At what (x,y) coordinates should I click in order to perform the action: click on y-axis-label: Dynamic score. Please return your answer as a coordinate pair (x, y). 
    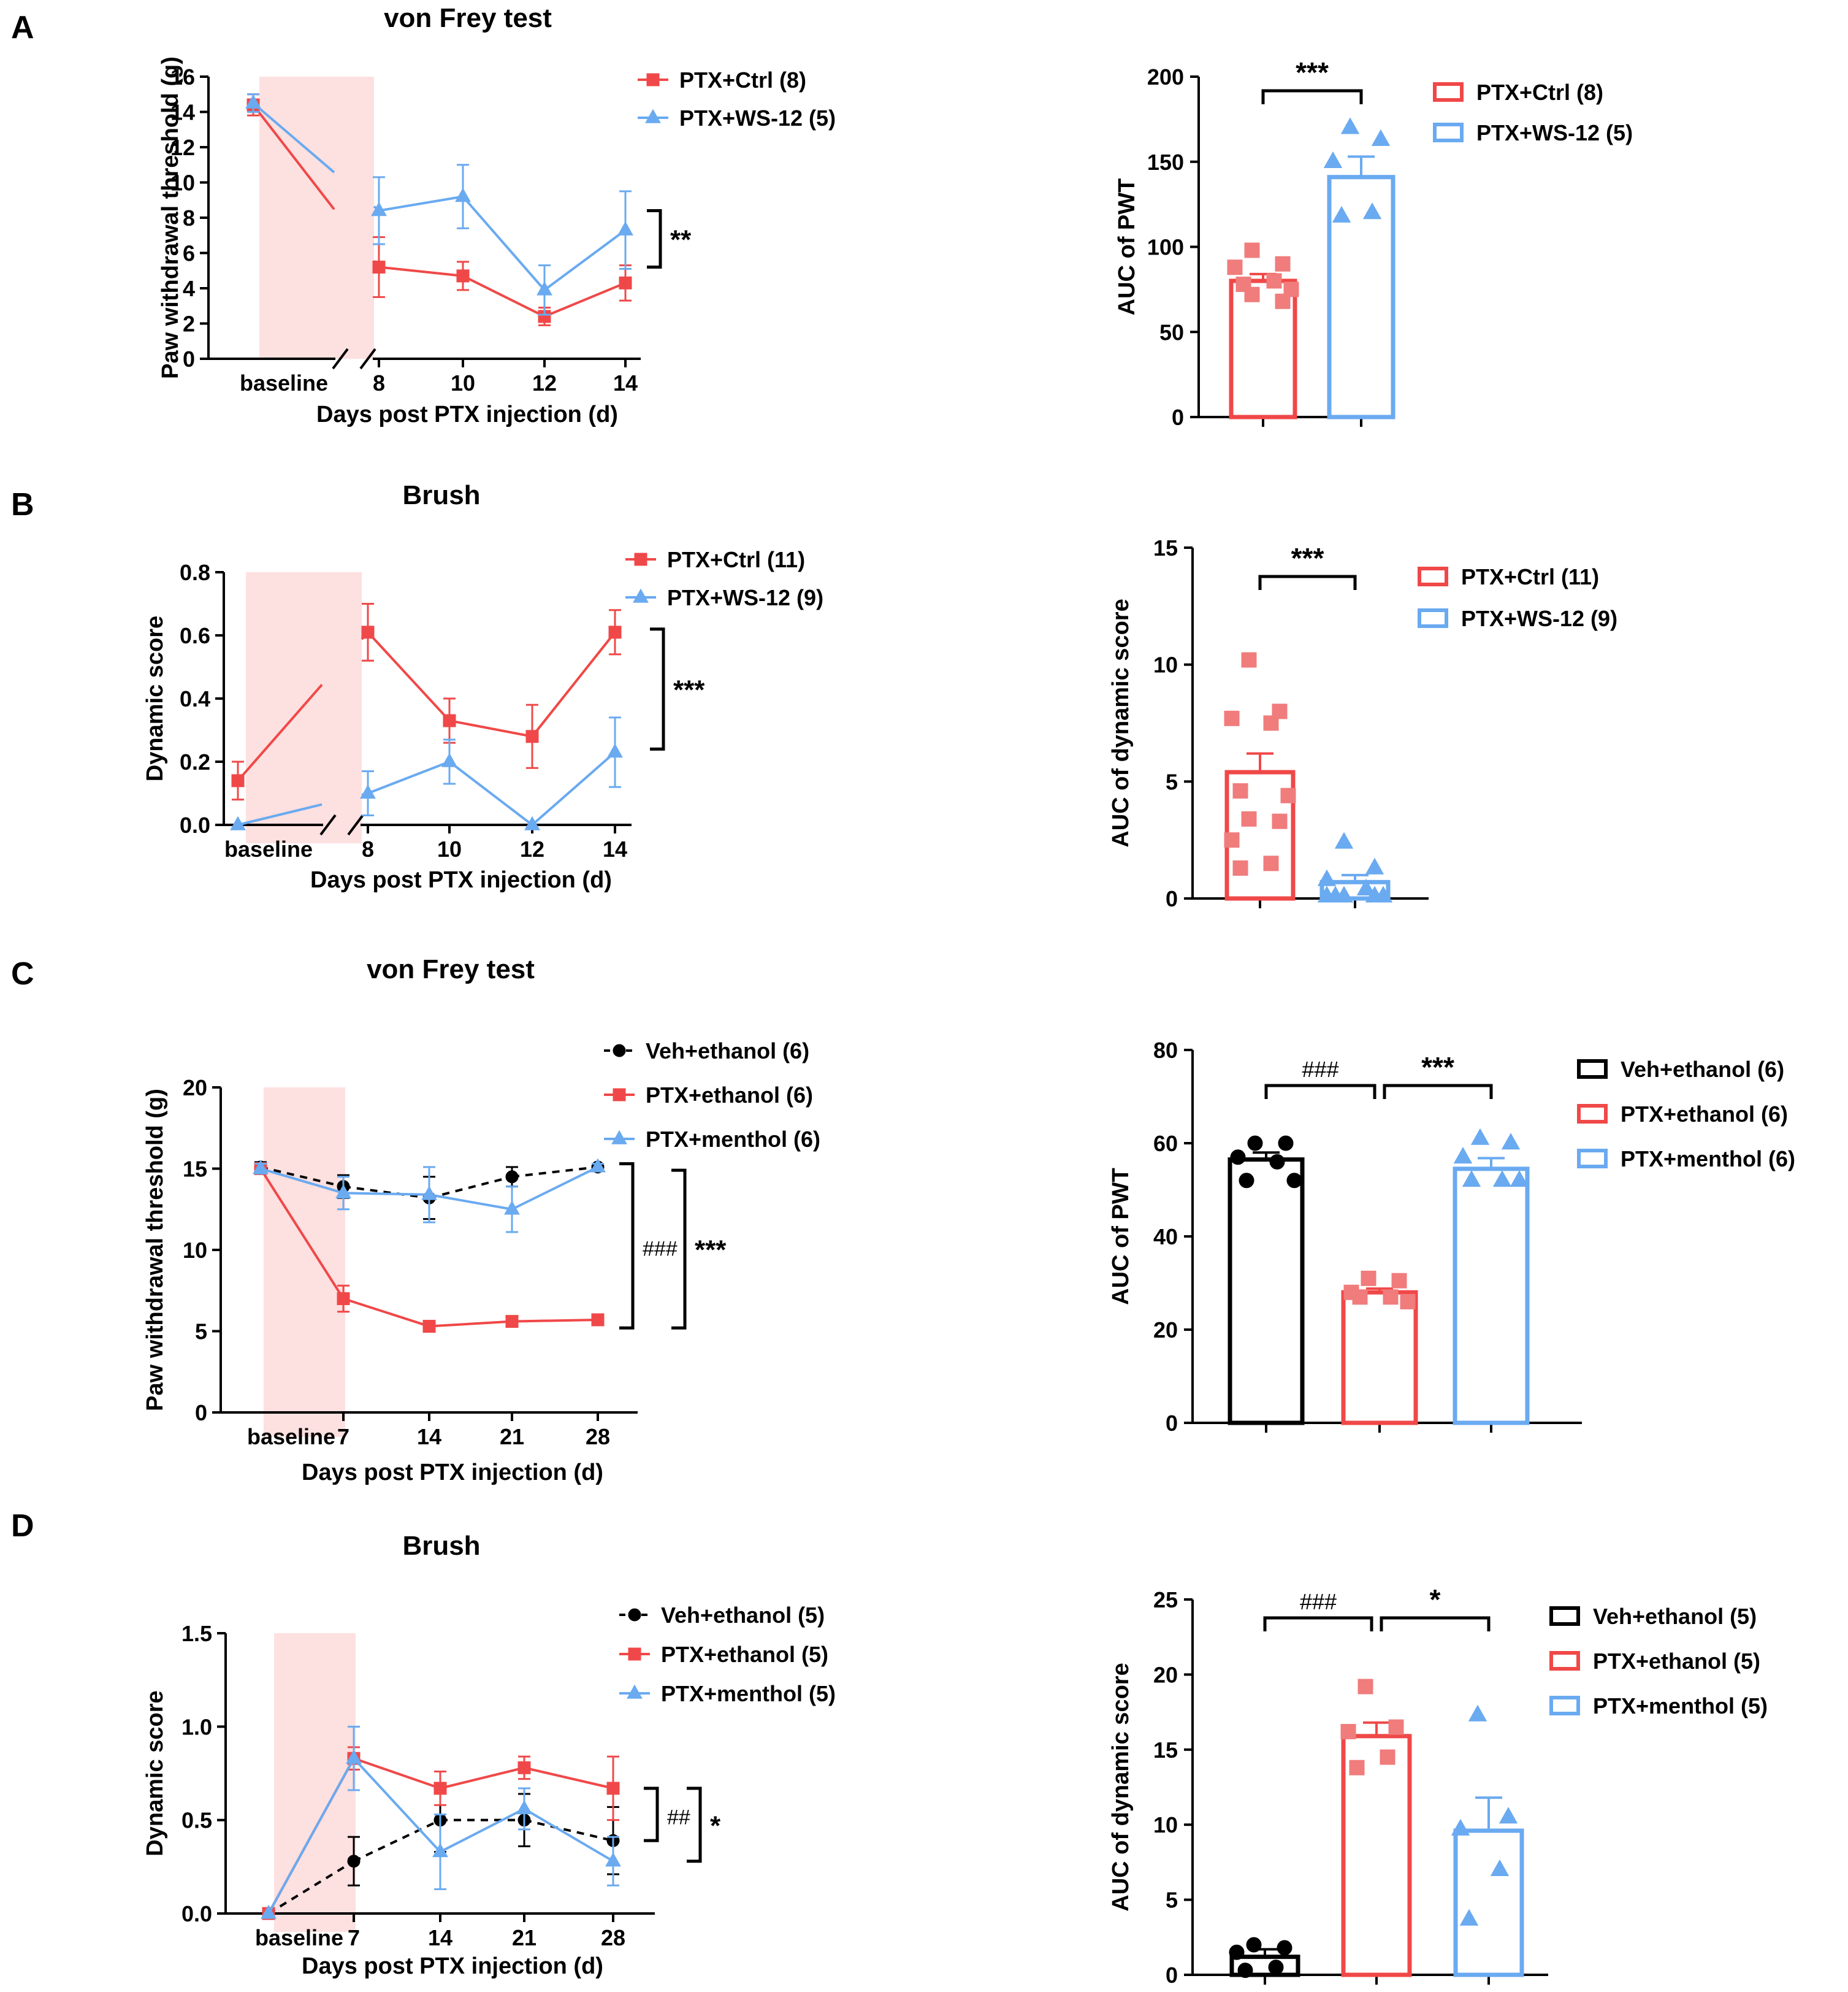
    Looking at the image, I should click on (155, 698).